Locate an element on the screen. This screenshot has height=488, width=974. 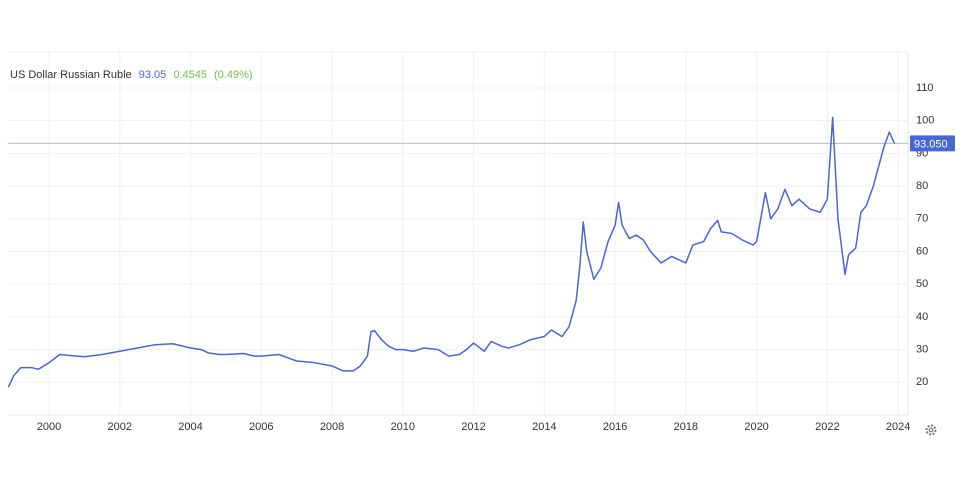
y-tick-label: 80 is located at coordinates (922, 186).